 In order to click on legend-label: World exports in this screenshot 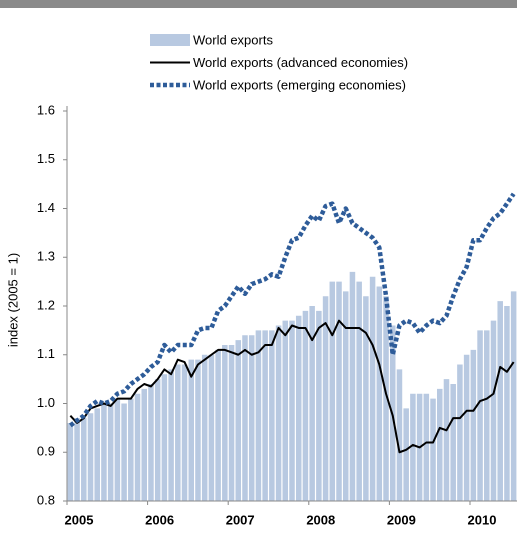, I will do `click(233, 39)`.